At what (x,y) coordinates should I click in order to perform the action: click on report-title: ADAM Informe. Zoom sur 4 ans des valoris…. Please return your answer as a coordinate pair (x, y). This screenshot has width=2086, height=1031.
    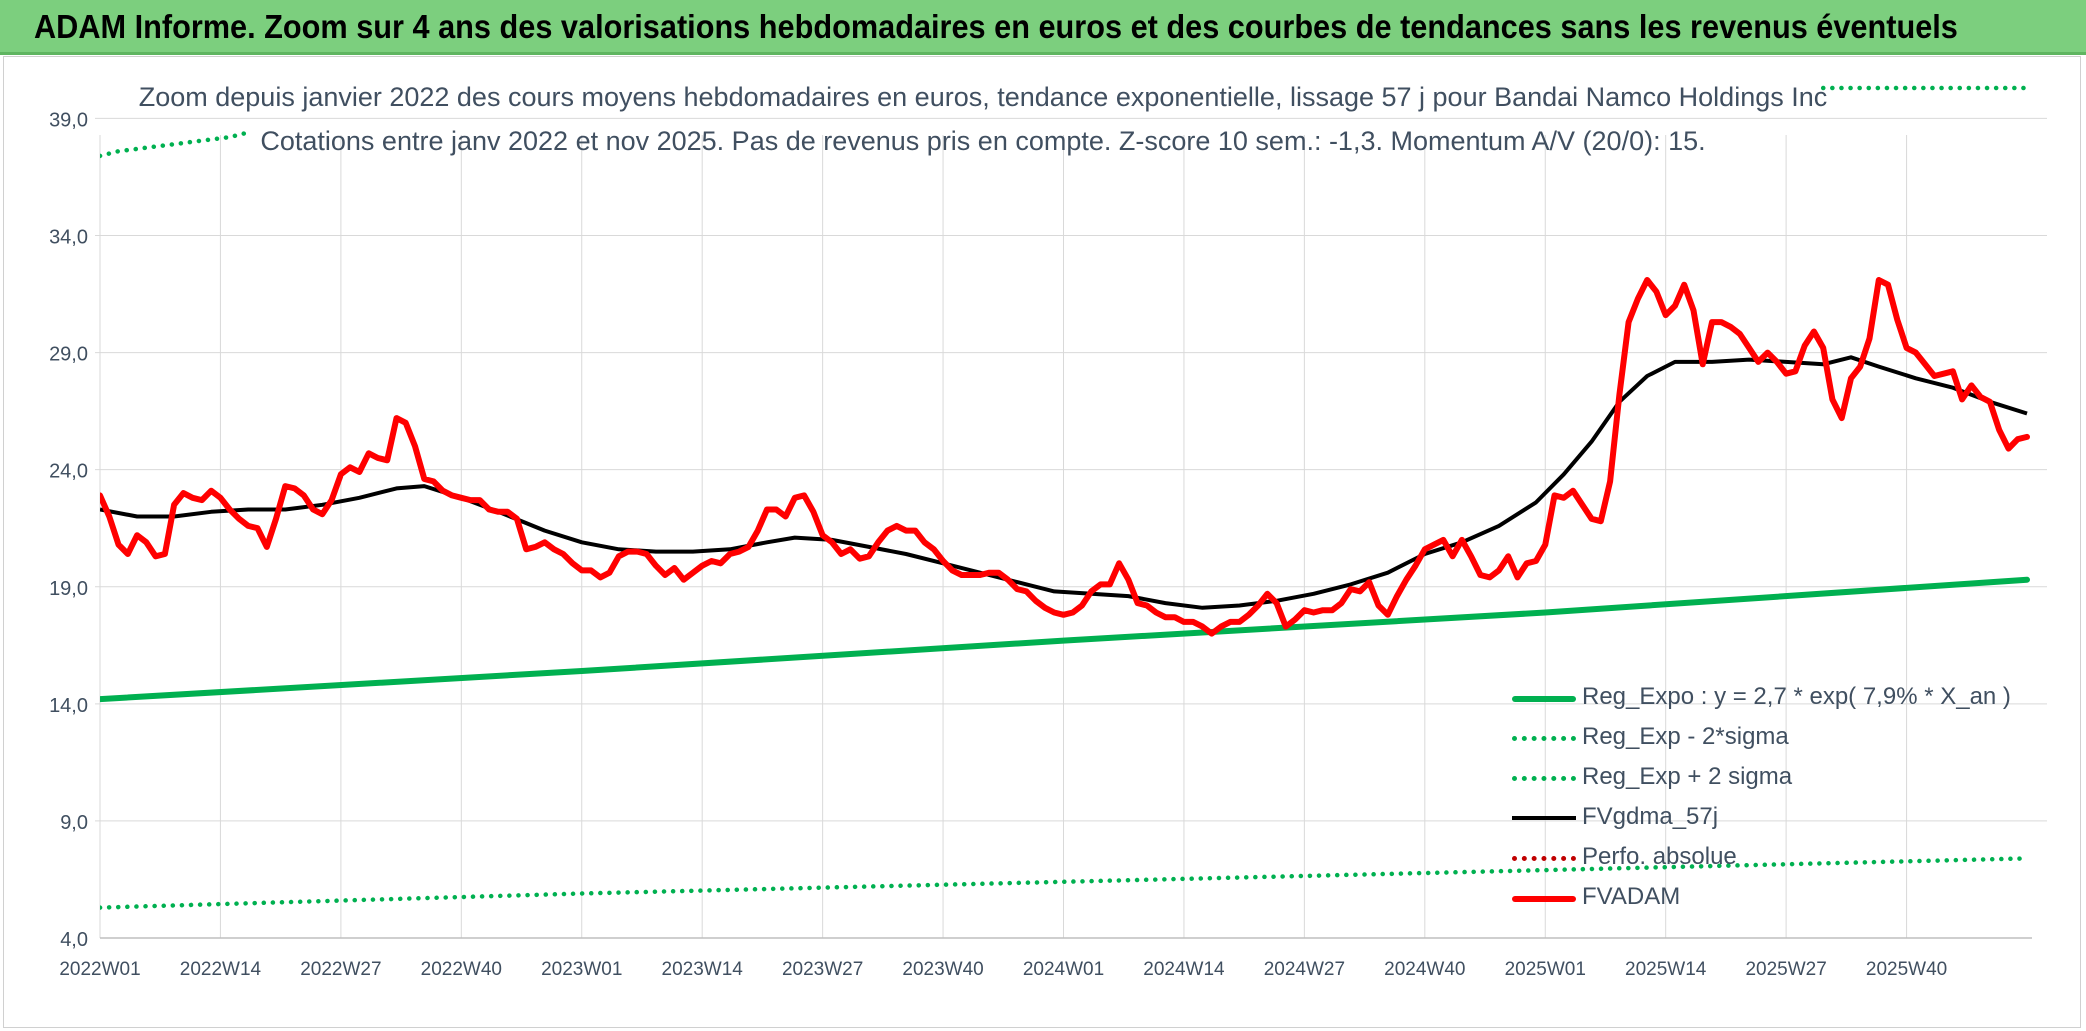
    Looking at the image, I should click on (996, 26).